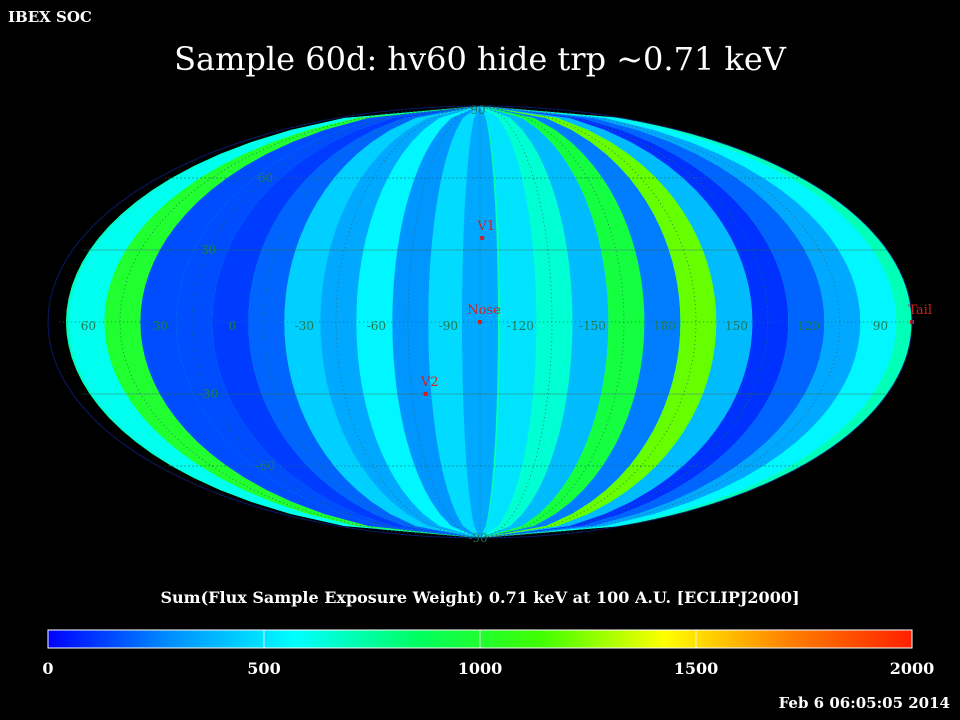 The image size is (960, 720). Describe the element at coordinates (808, 326) in the screenshot. I see `longitude-label: 120` at that location.